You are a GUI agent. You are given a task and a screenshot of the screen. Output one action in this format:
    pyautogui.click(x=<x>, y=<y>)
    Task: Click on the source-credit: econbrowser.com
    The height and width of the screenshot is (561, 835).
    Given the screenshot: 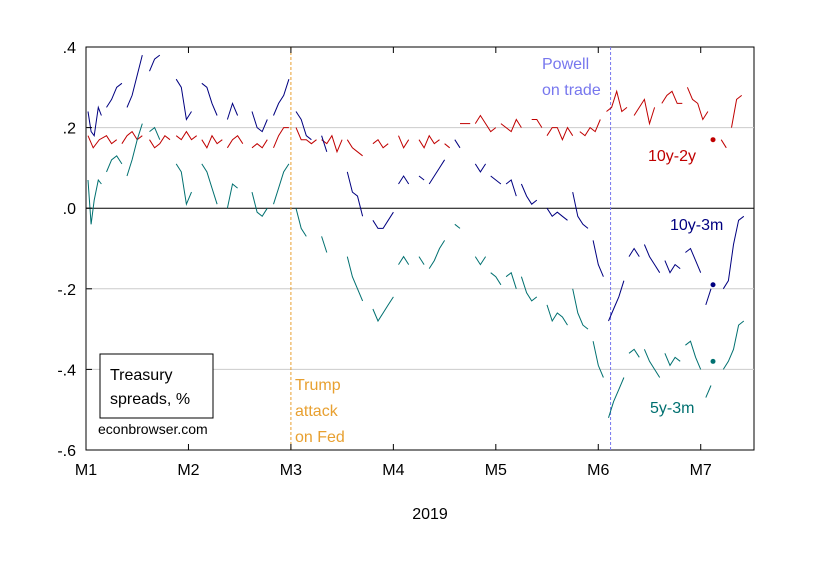 What is the action you would take?
    pyautogui.click(x=153, y=429)
    